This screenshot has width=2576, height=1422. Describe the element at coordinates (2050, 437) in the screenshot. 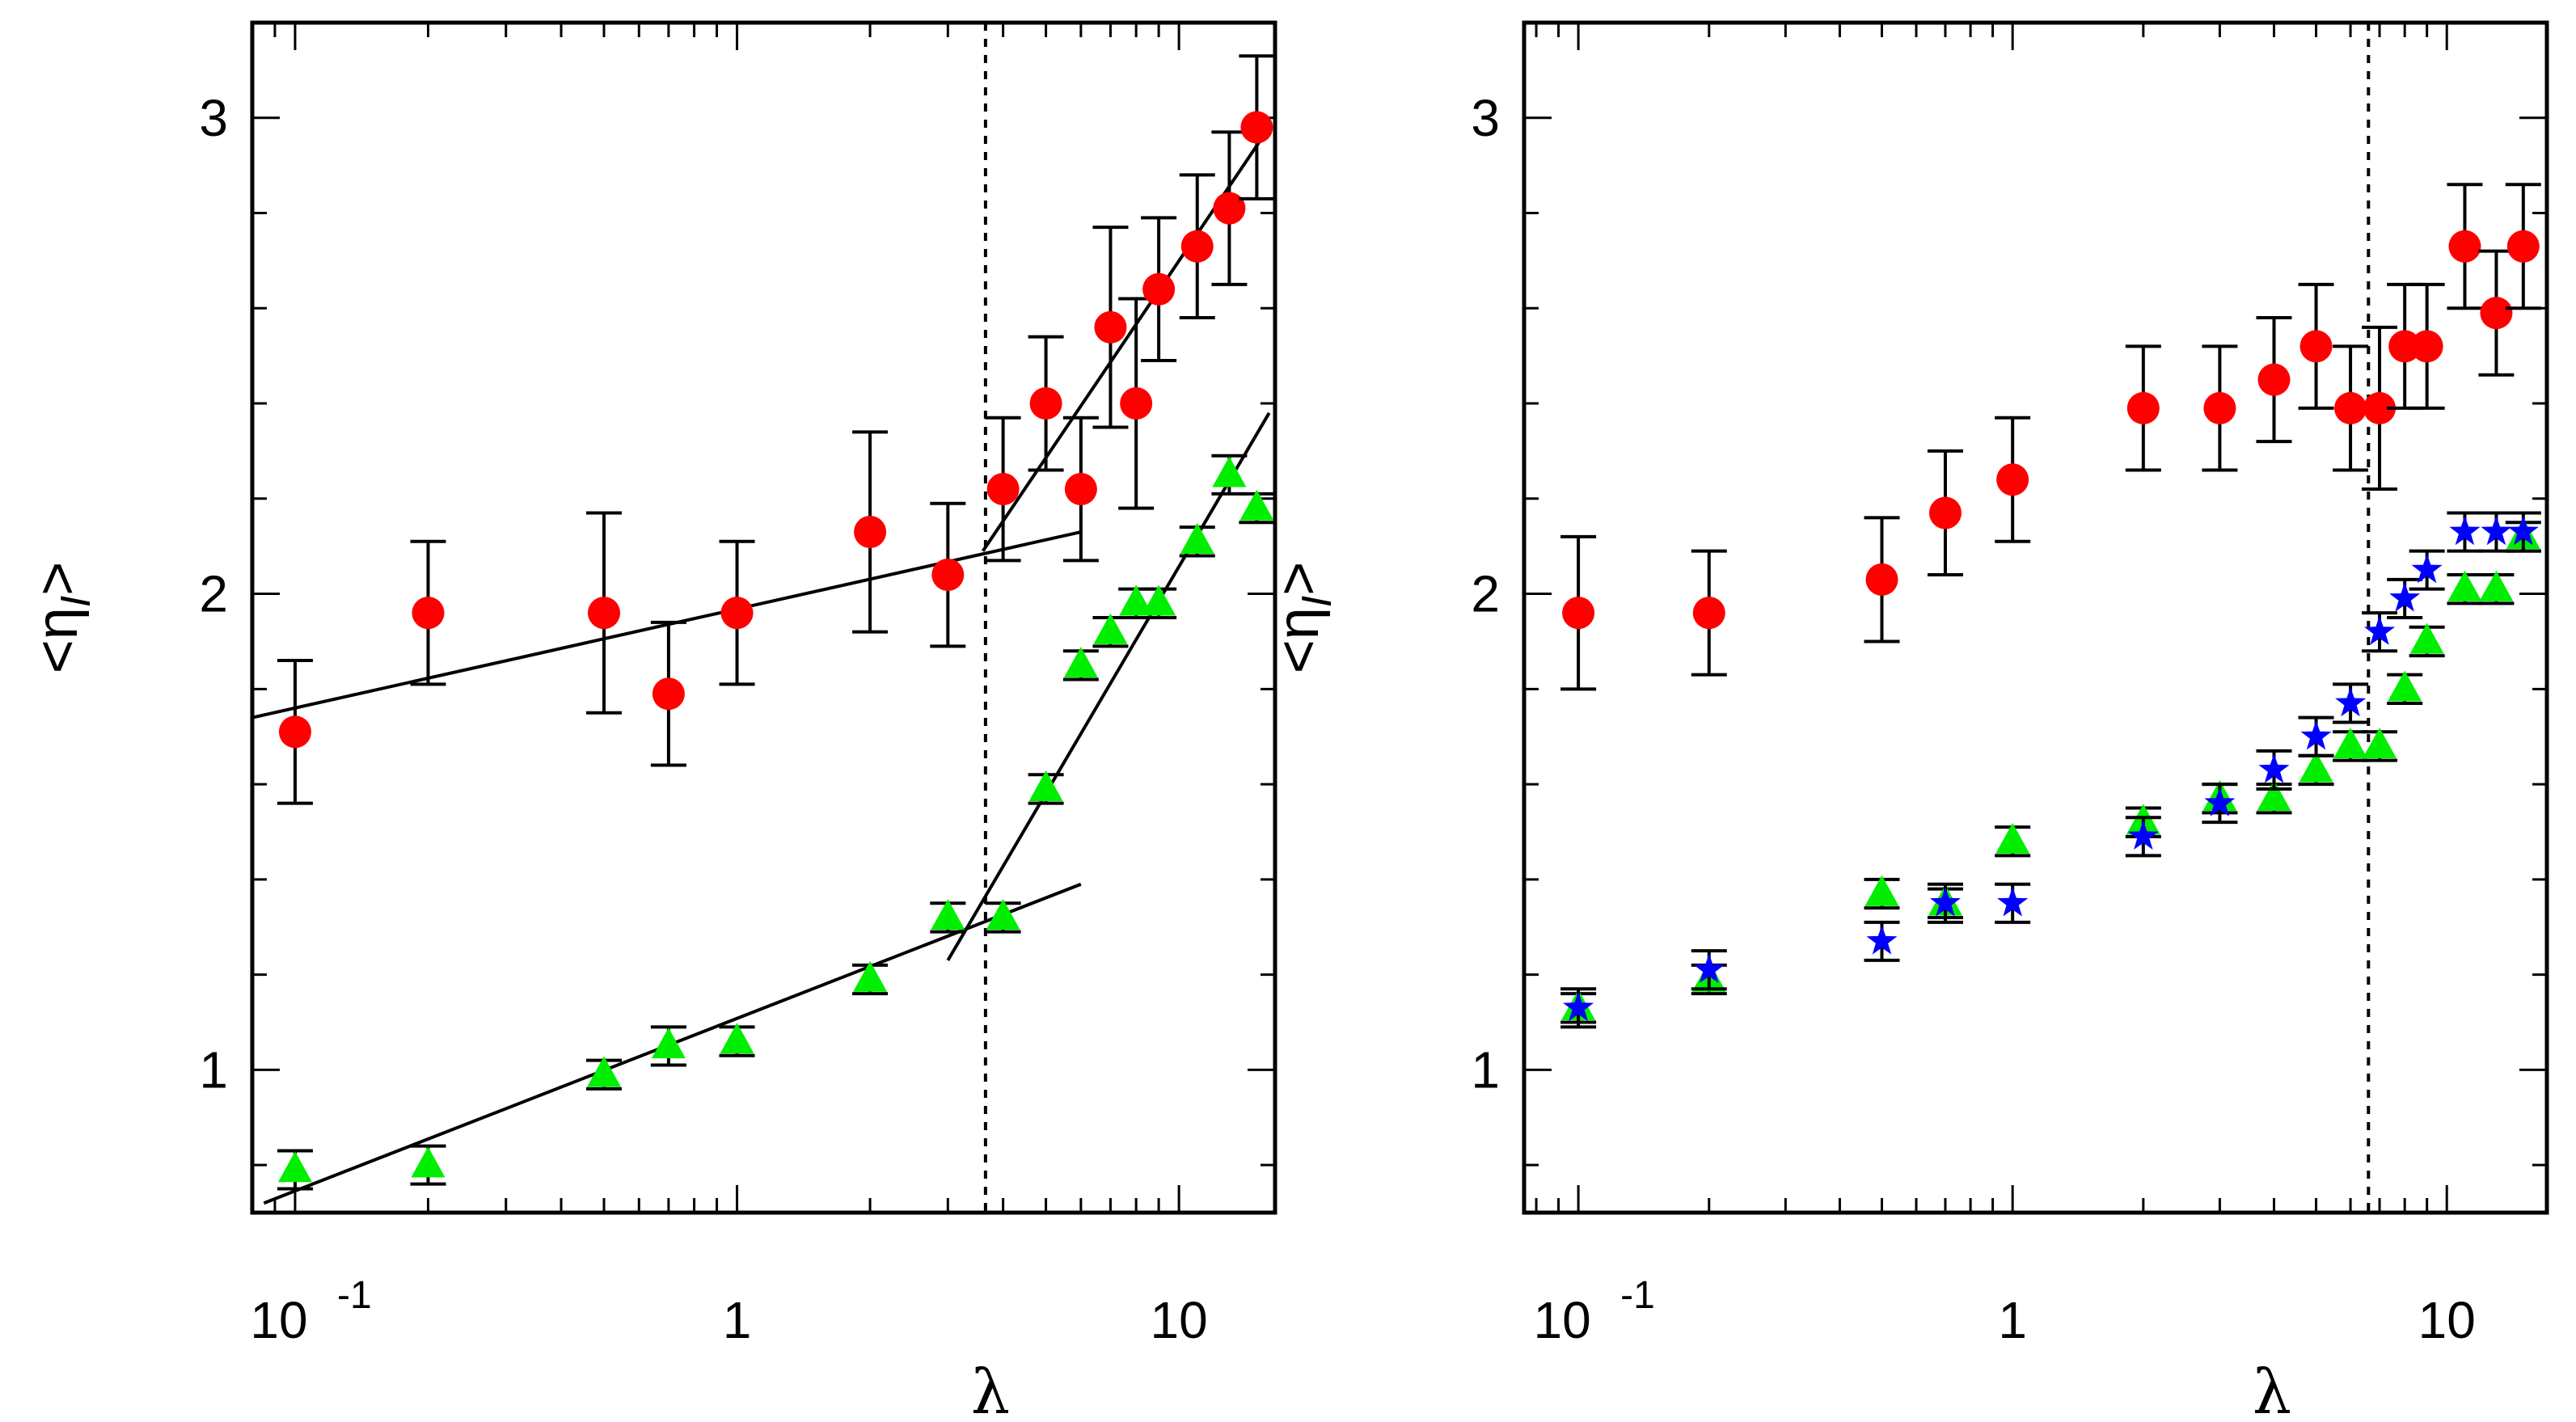

I see `series-circles` at that location.